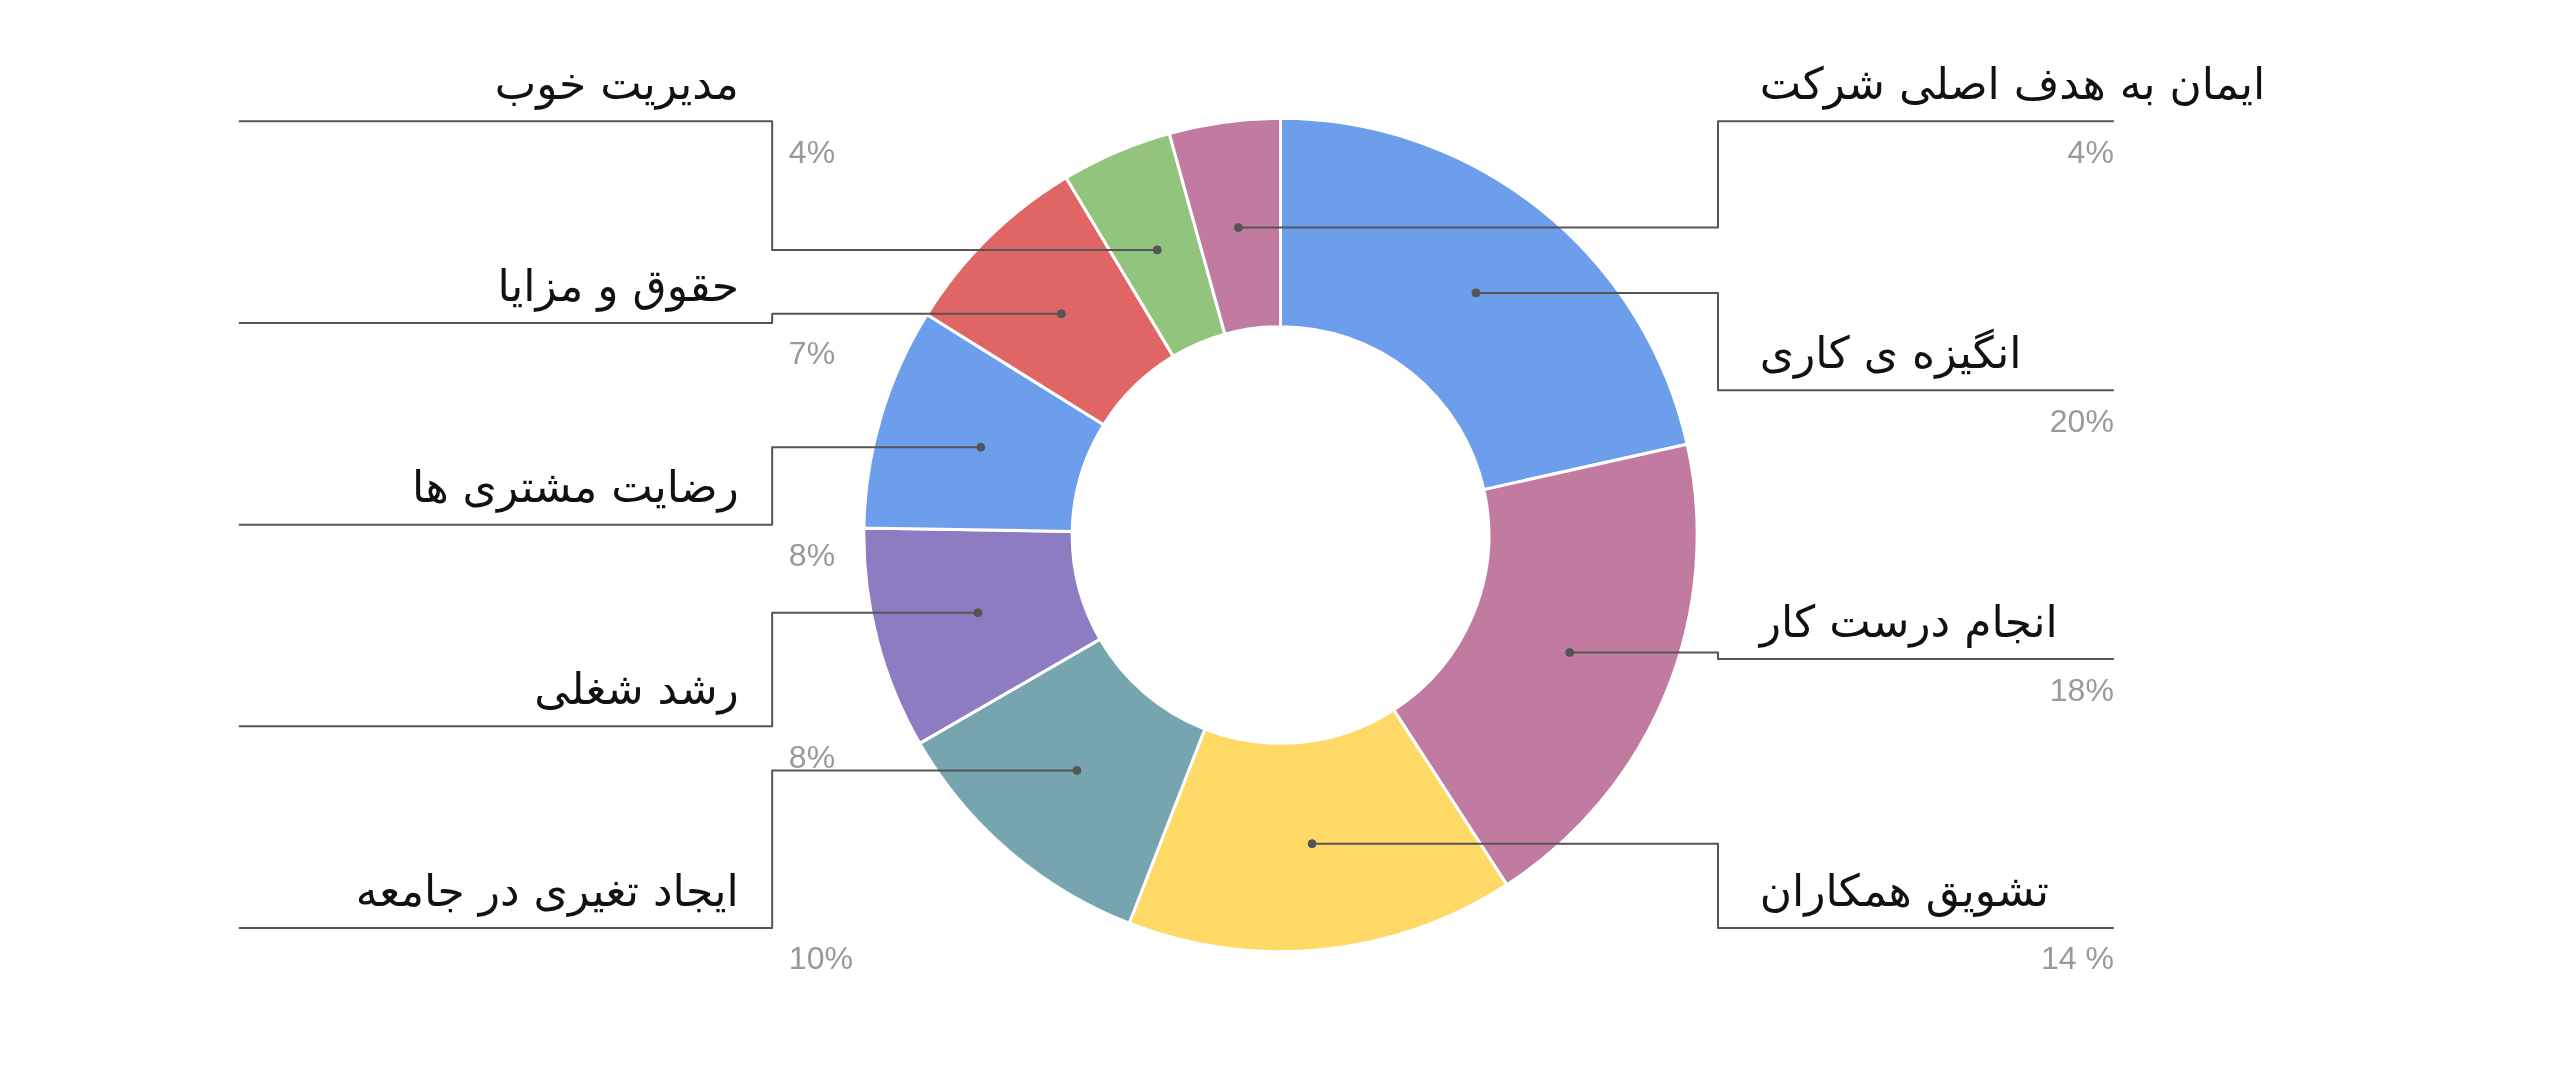 This screenshot has height=1069, width=2560. What do you see at coordinates (636, 688) in the screenshot?
I see `slice-label: رشد شغلی` at bounding box center [636, 688].